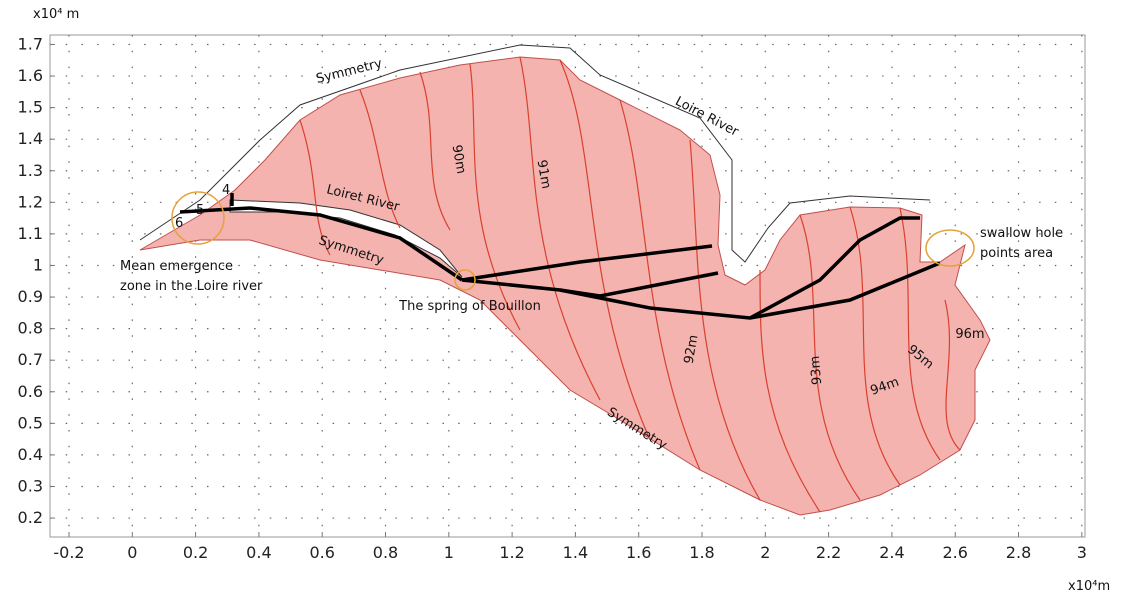 The height and width of the screenshot is (603, 1129). What do you see at coordinates (385, 552) in the screenshot?
I see `x-tick-label: 0.8` at bounding box center [385, 552].